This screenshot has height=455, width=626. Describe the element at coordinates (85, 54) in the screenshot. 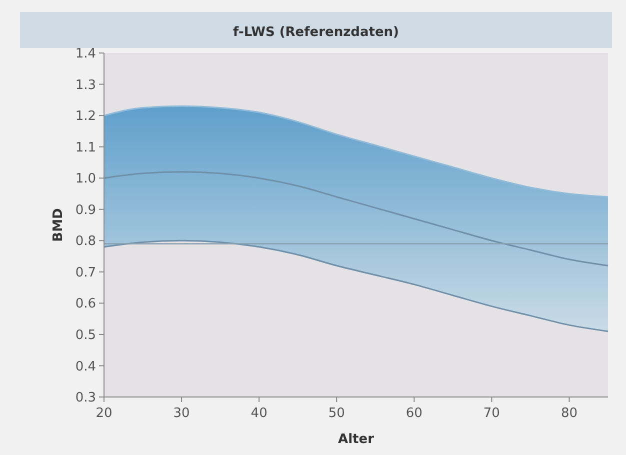

I see `y-tick-label: 1.4` at that location.